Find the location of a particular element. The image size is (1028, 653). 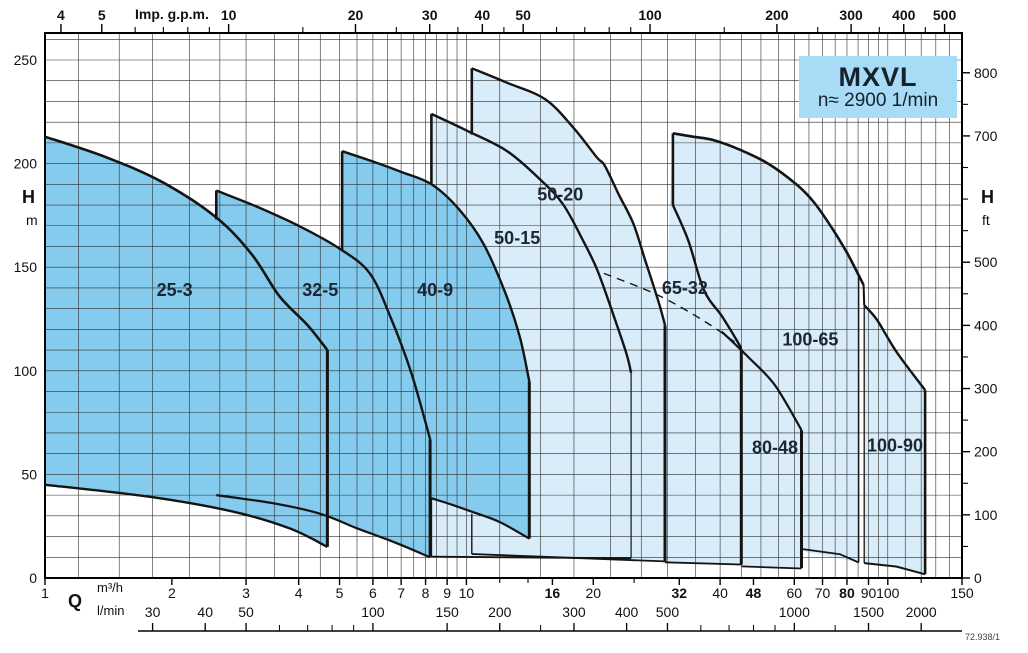

right-tick-label: 300 is located at coordinates (986, 389).